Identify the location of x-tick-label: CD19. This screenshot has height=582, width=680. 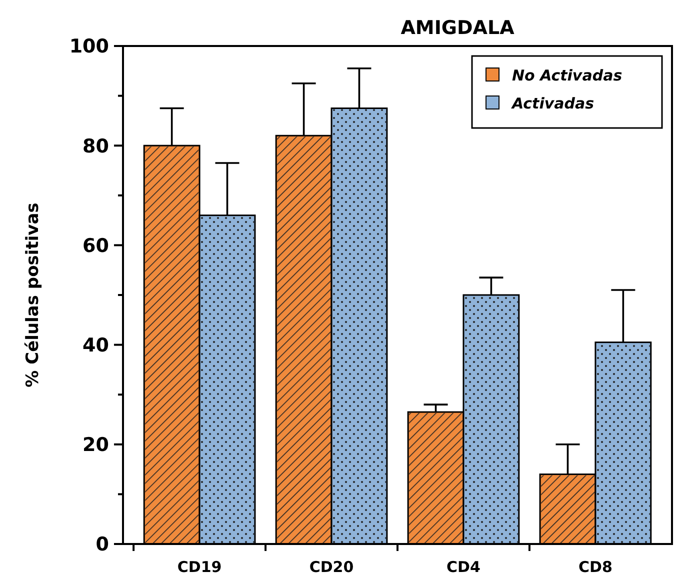
(199, 567).